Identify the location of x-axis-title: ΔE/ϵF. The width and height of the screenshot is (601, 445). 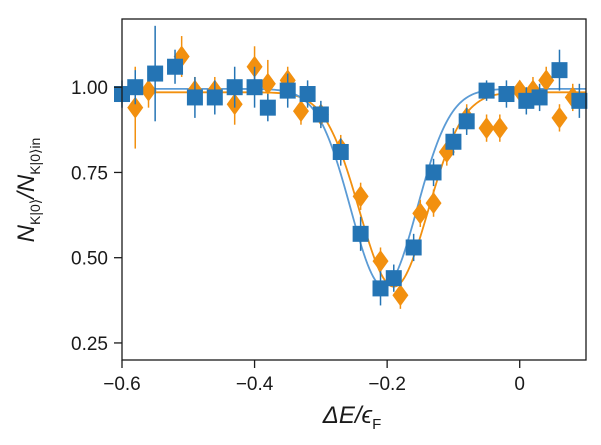
(352, 417).